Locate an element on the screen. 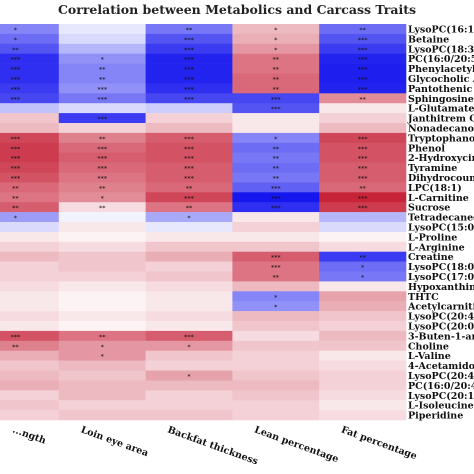 Image resolution: width=474 pixels, height=474 pixels. row-label: Janthitrem C is located at coordinates (440, 119).